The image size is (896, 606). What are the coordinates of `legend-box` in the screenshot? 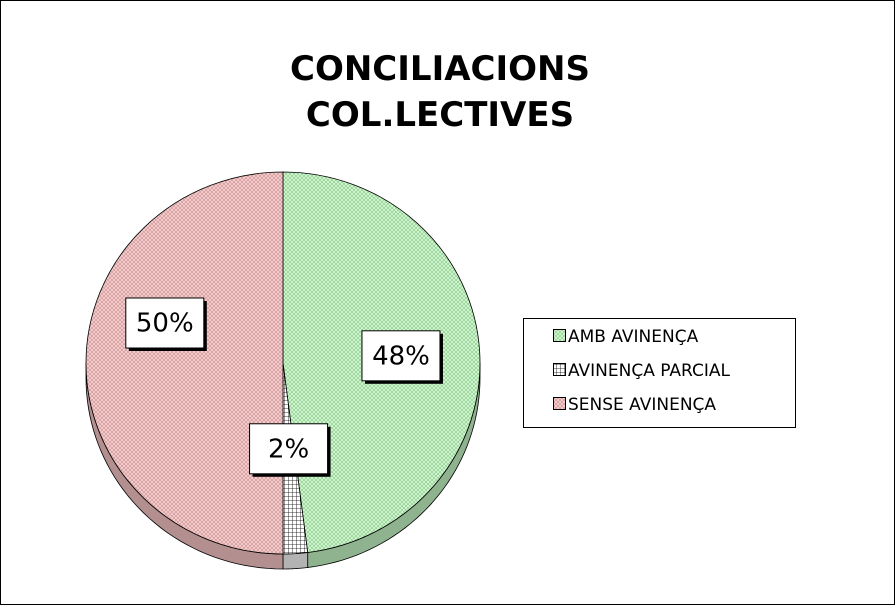 It's located at (659, 373).